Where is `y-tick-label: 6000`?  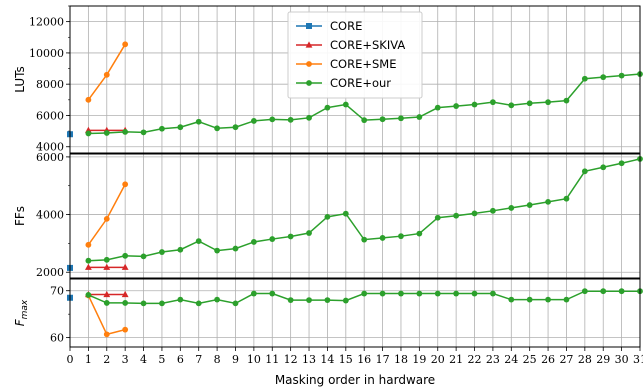
y-tick-label: 6000 is located at coordinates (50, 157).